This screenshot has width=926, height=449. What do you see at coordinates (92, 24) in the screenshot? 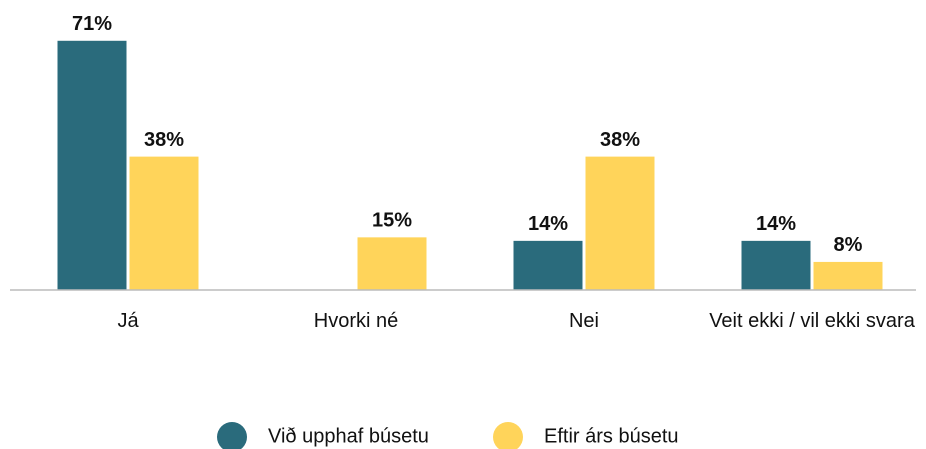
I see `data-label: 71%` at bounding box center [92, 24].